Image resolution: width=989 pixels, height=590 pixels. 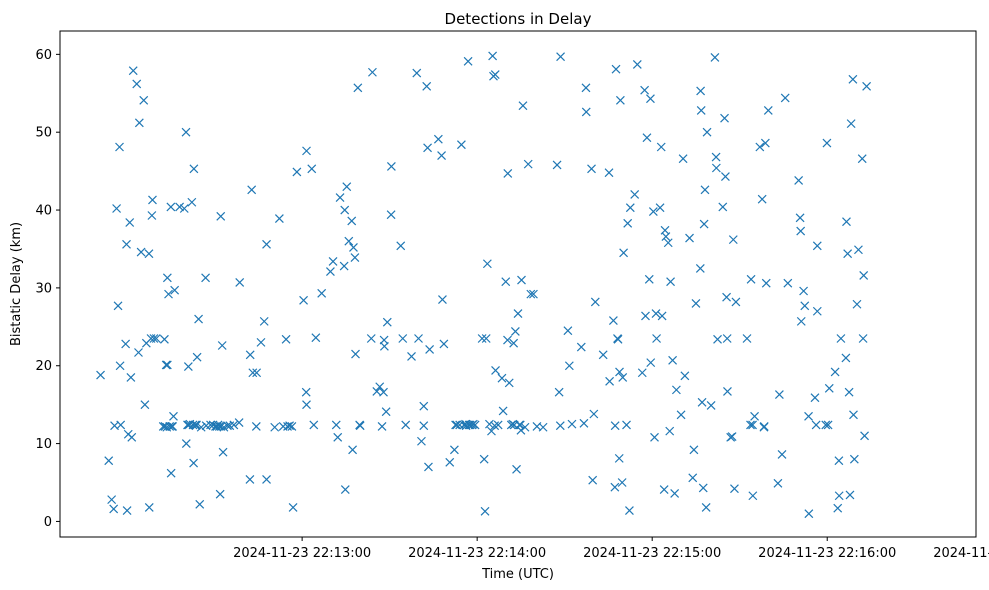 What do you see at coordinates (43, 211) in the screenshot?
I see `y-tick-label: 40` at bounding box center [43, 211].